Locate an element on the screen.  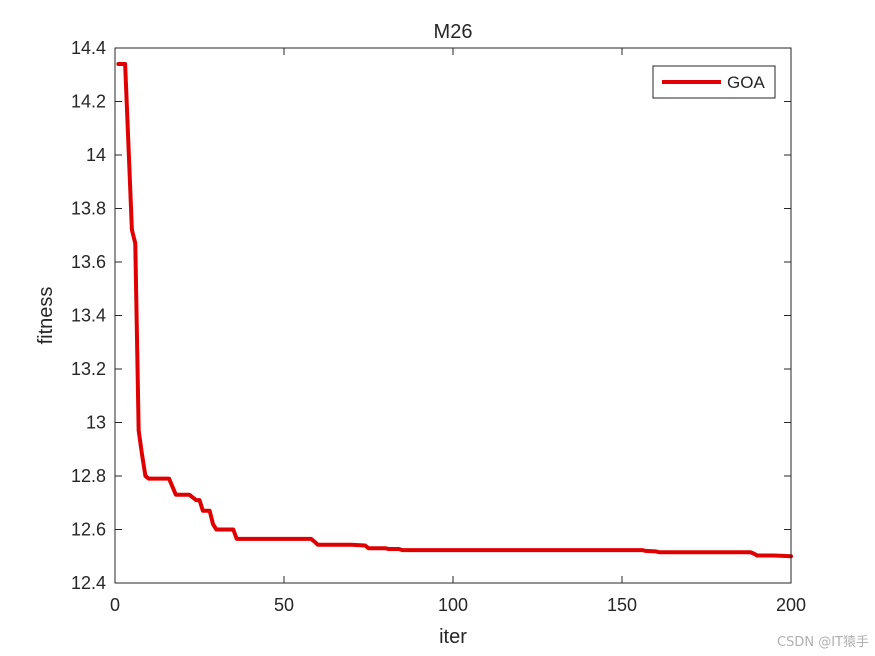
x-axis-label: iter is located at coordinates (453, 637).